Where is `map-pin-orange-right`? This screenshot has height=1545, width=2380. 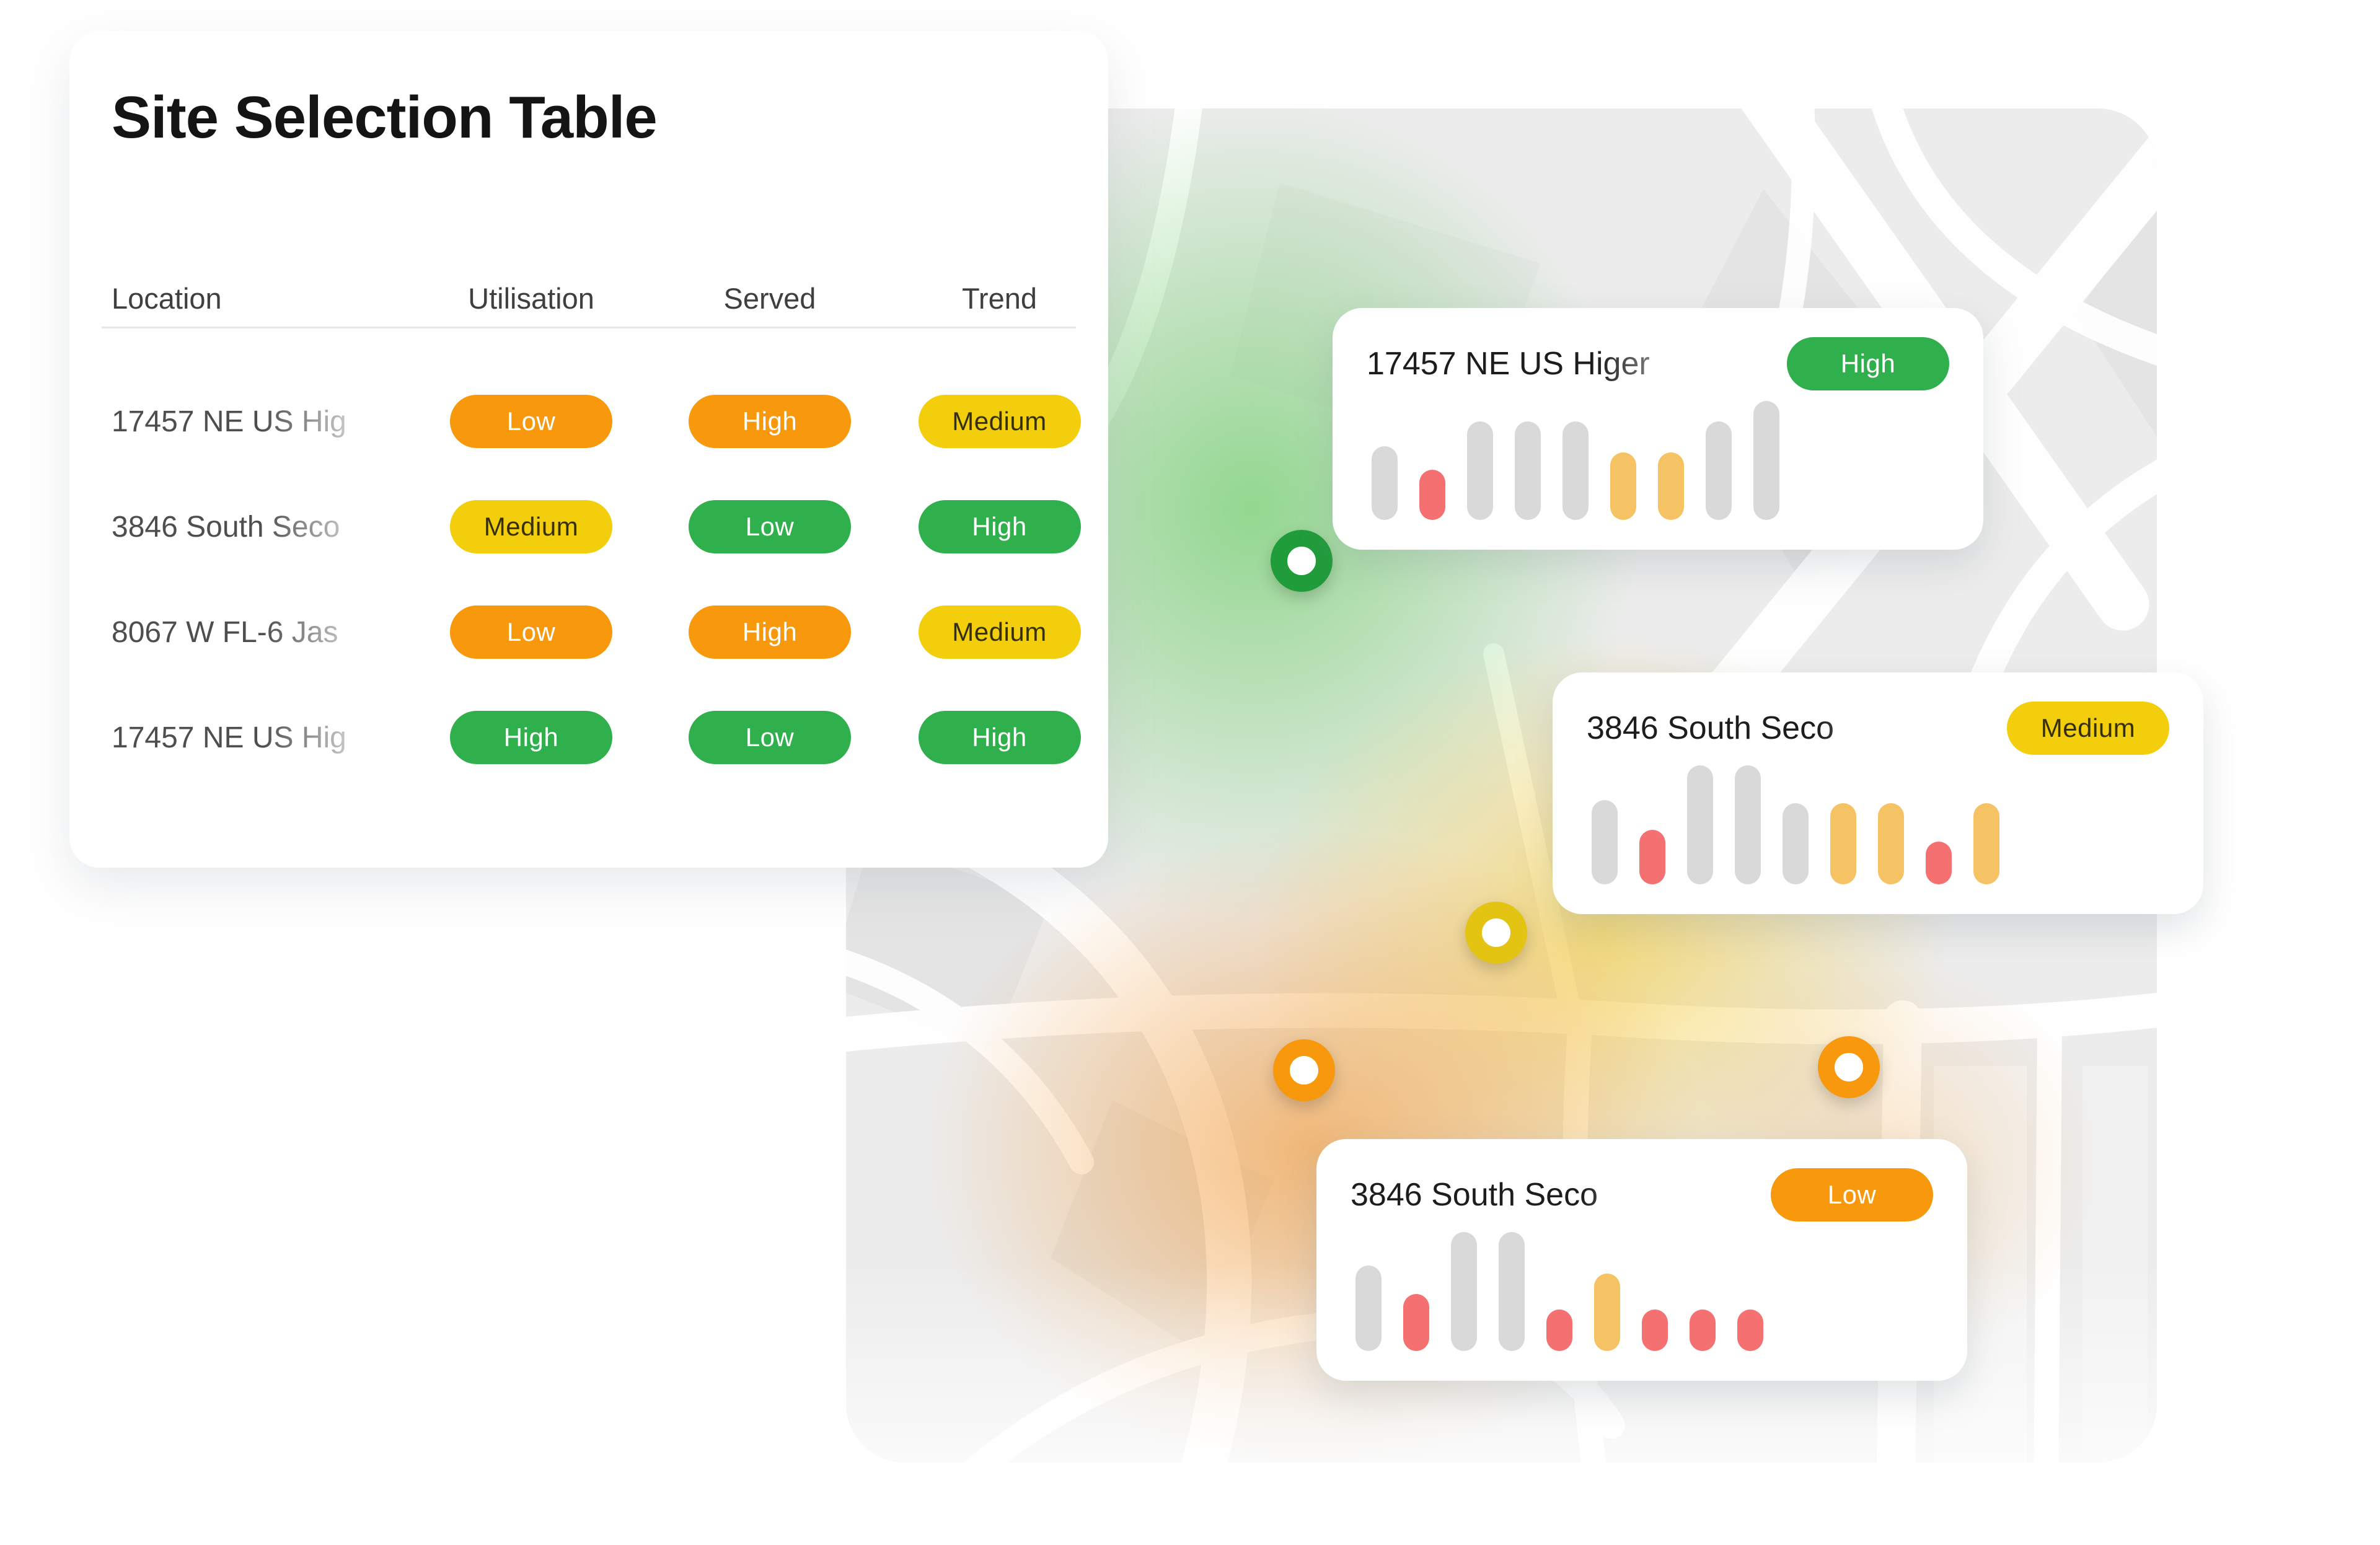 map-pin-orange-right is located at coordinates (1849, 1067).